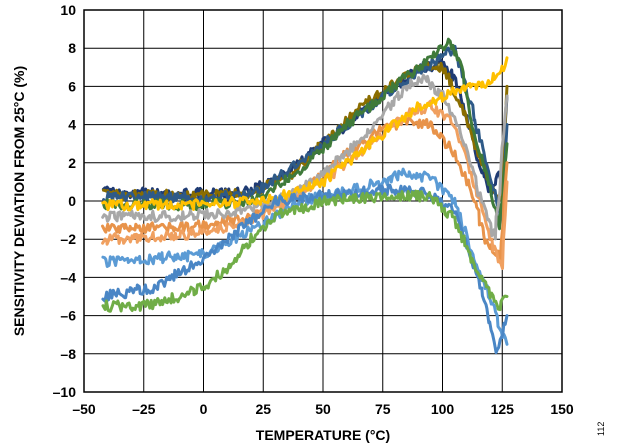  I want to click on y-tick-label: 0, so click(72, 201).